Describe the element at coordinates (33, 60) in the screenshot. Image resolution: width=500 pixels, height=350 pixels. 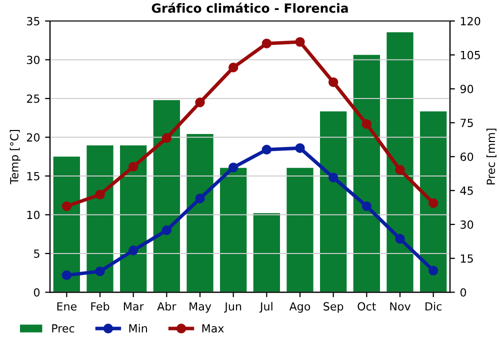
I see `y-tick-label: 30` at that location.